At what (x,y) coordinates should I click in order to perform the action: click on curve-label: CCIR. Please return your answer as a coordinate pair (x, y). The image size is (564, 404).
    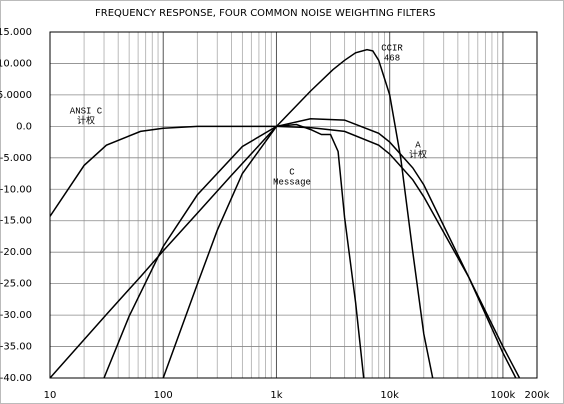
    Looking at the image, I should click on (392, 48).